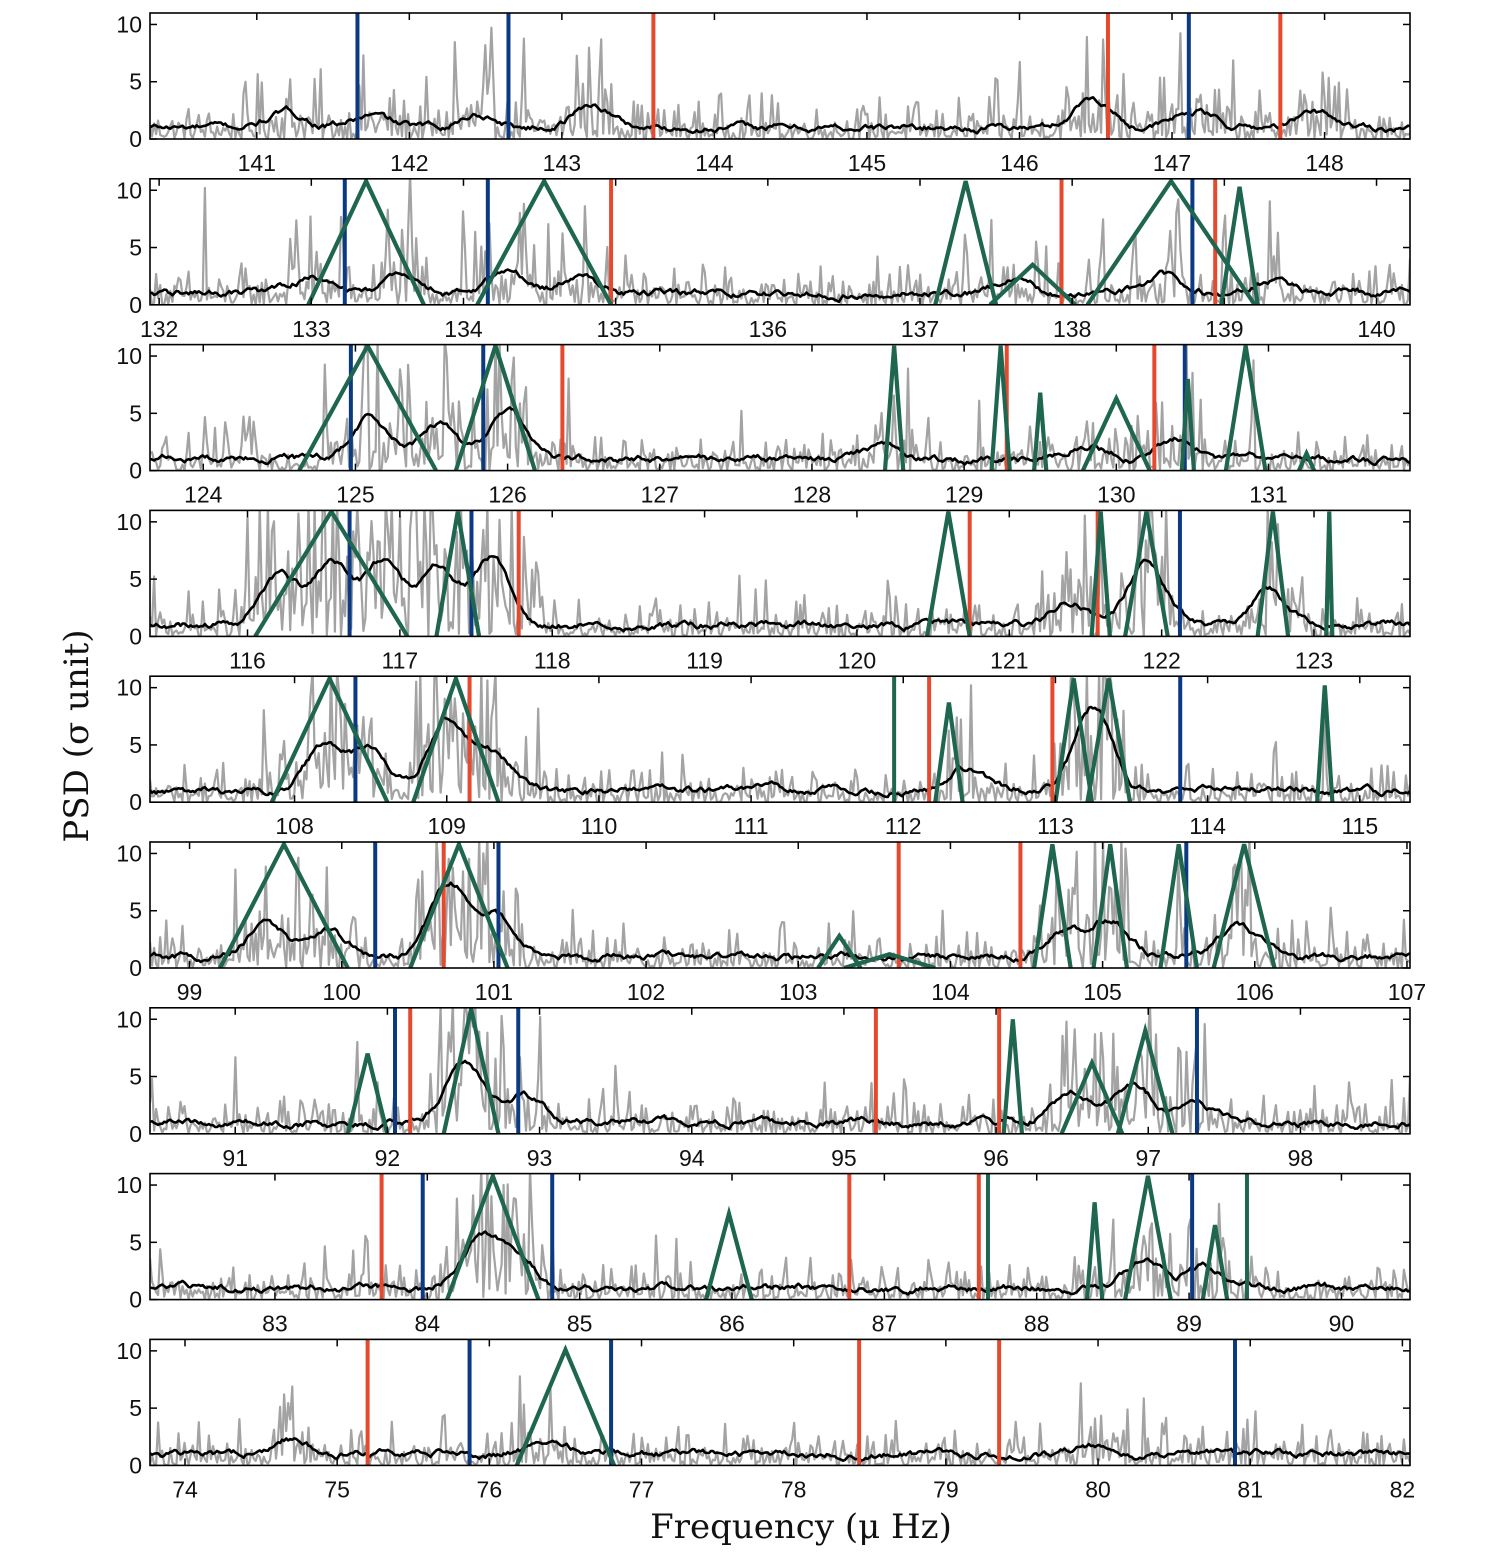 The height and width of the screenshot is (1568, 1500). I want to click on panel-3: 0 5 10 124 125 126 127 128 129 130 131, so click(763, 425).